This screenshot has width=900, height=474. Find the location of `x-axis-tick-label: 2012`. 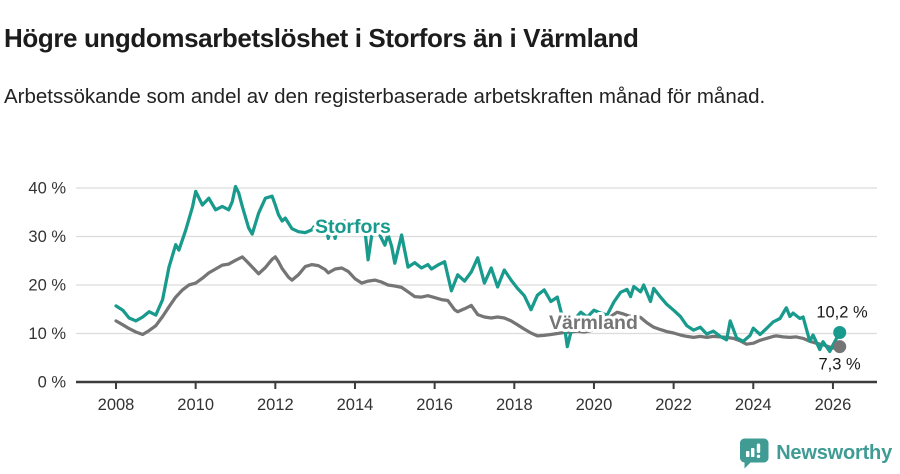

x-axis-tick-label: 2012 is located at coordinates (275, 405).